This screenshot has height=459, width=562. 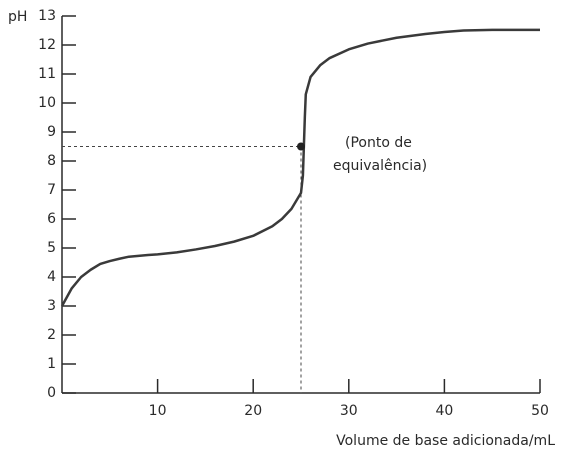 I want to click on annotation: equivalência), so click(x=380, y=166).